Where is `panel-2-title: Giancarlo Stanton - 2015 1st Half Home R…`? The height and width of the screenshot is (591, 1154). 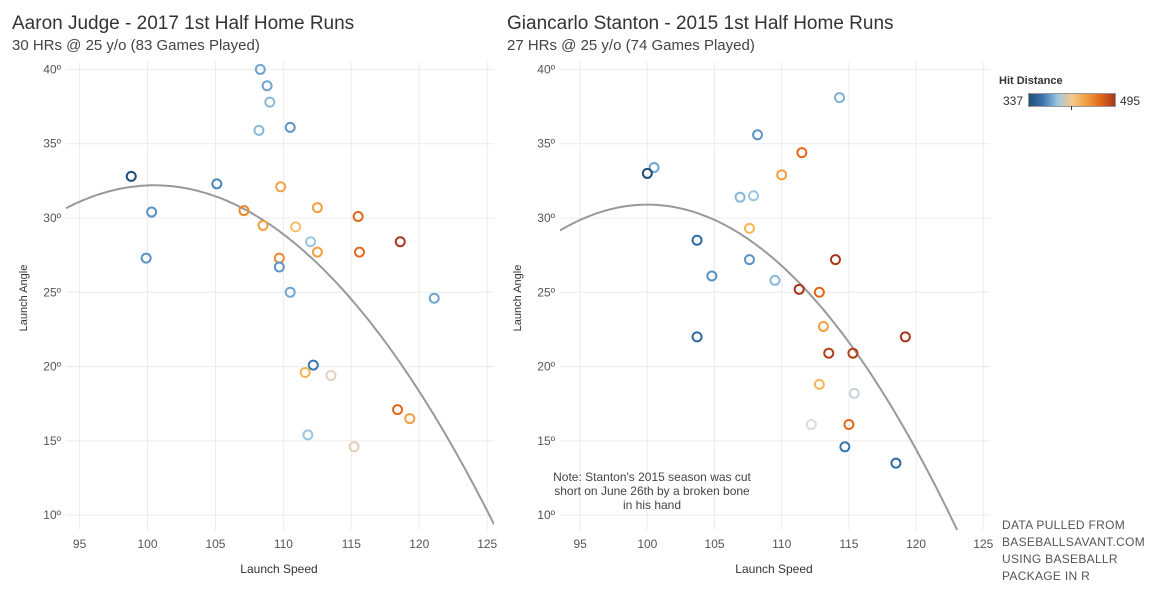
panel-2-title: Giancarlo Stanton - 2015 1st Half Home R… is located at coordinates (700, 23).